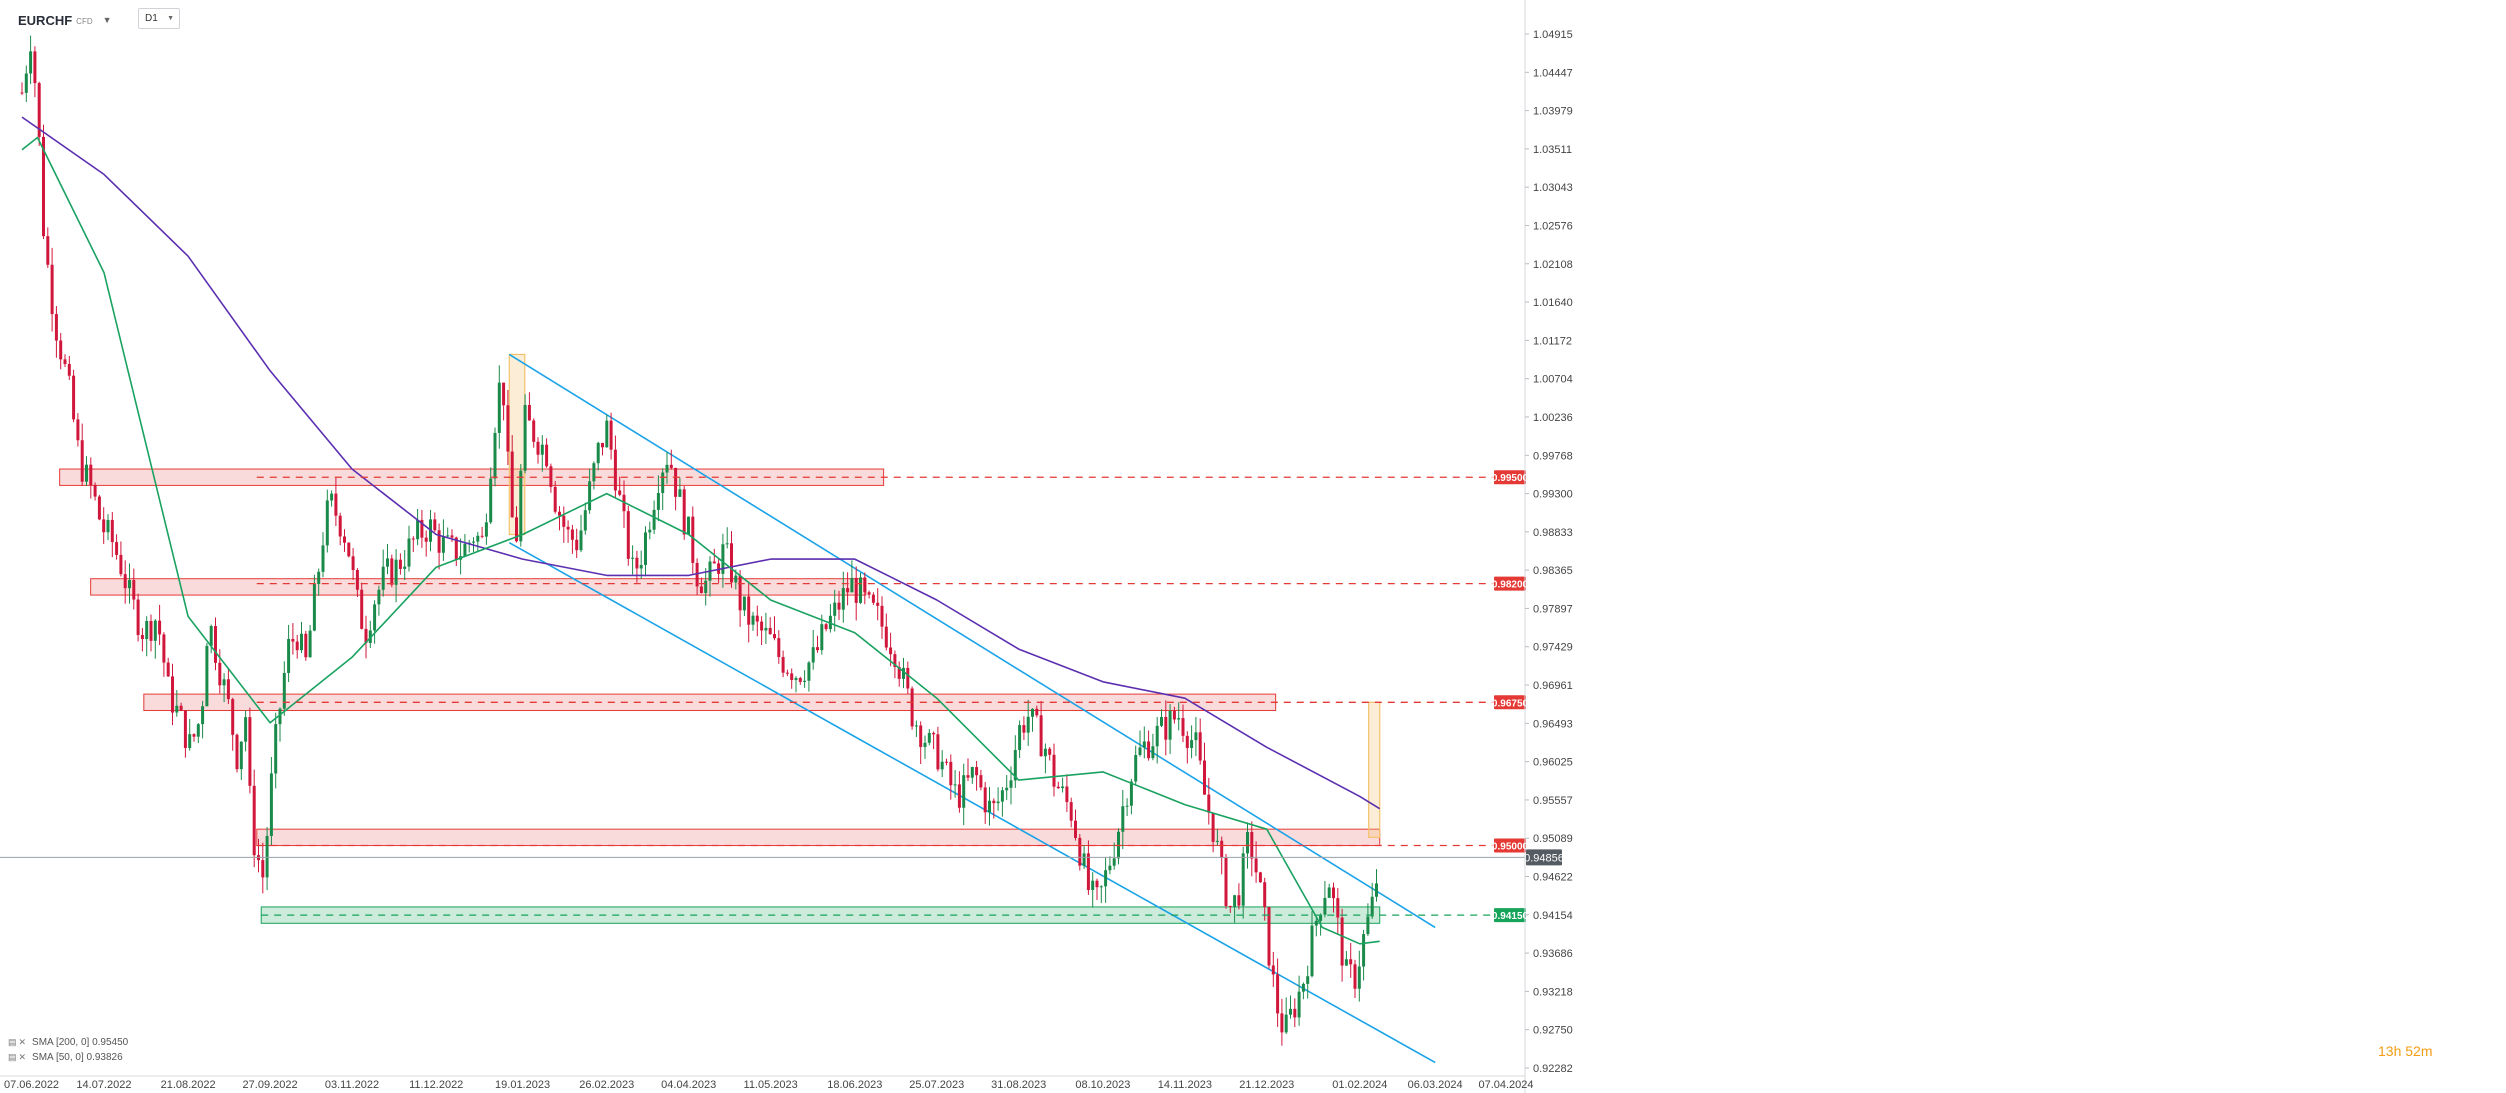  What do you see at coordinates (68, 1042) in the screenshot?
I see `legend-sma200: ▤✕ SMA [200, 0] 0.95450` at bounding box center [68, 1042].